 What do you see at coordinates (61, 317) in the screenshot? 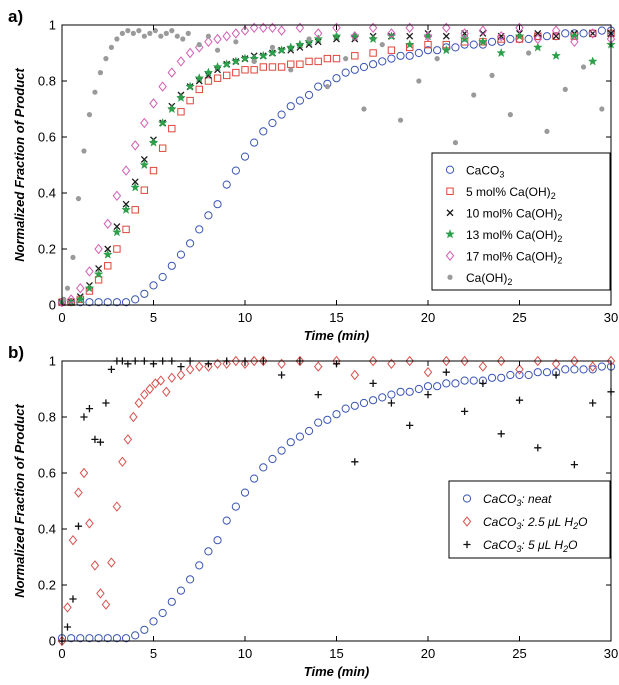
I see `x-tick-label: 0` at bounding box center [61, 317].